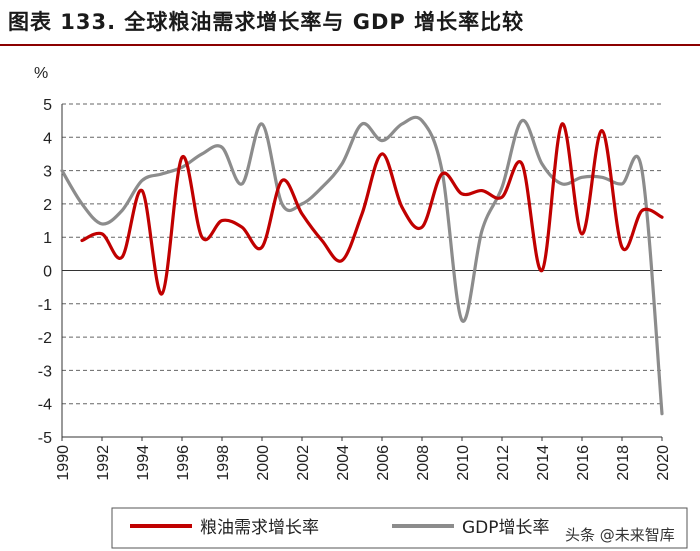 The height and width of the screenshot is (551, 700). I want to click on y-tick-label: -3, so click(45, 371).